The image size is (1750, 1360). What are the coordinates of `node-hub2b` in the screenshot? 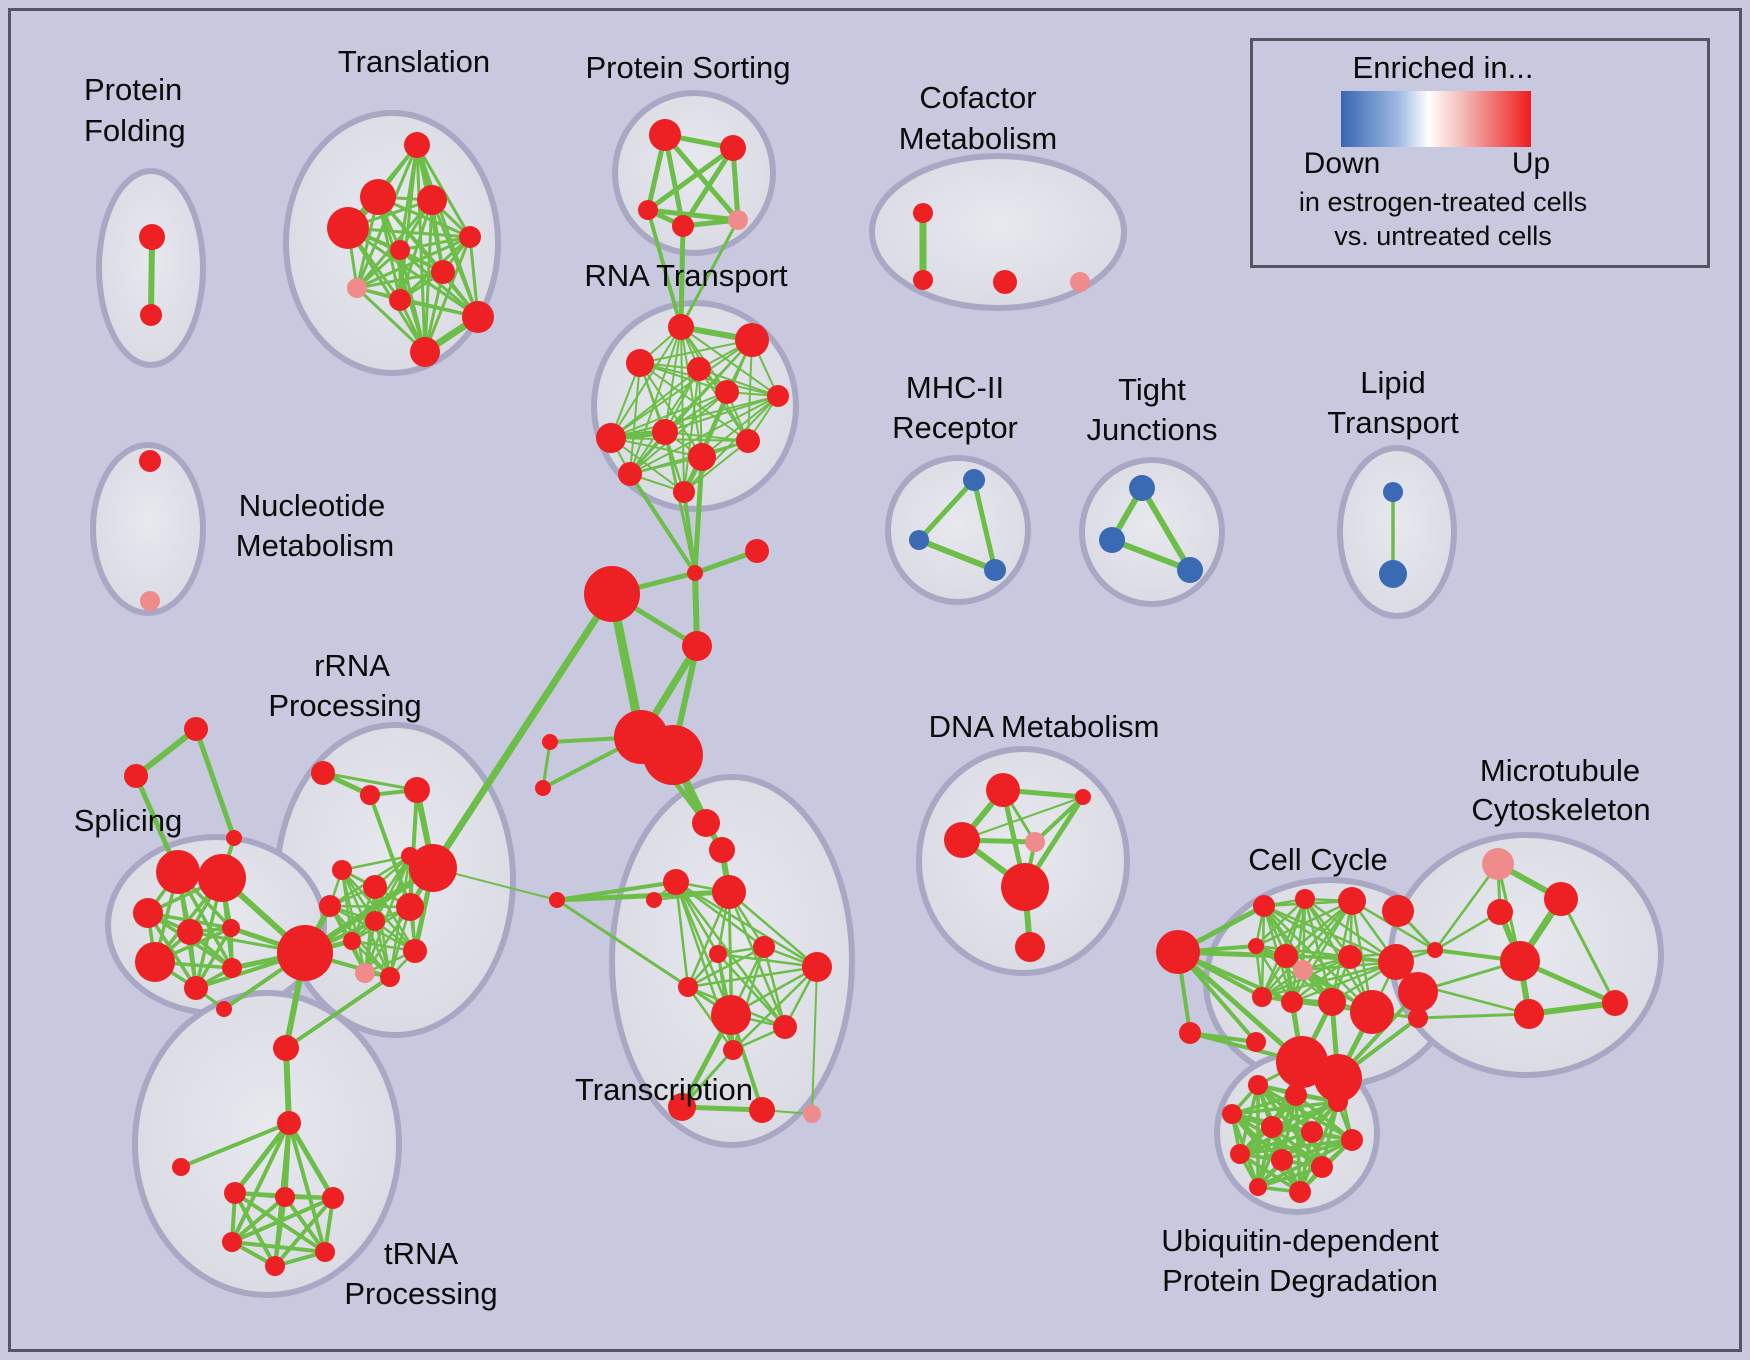 It's located at (673, 755).